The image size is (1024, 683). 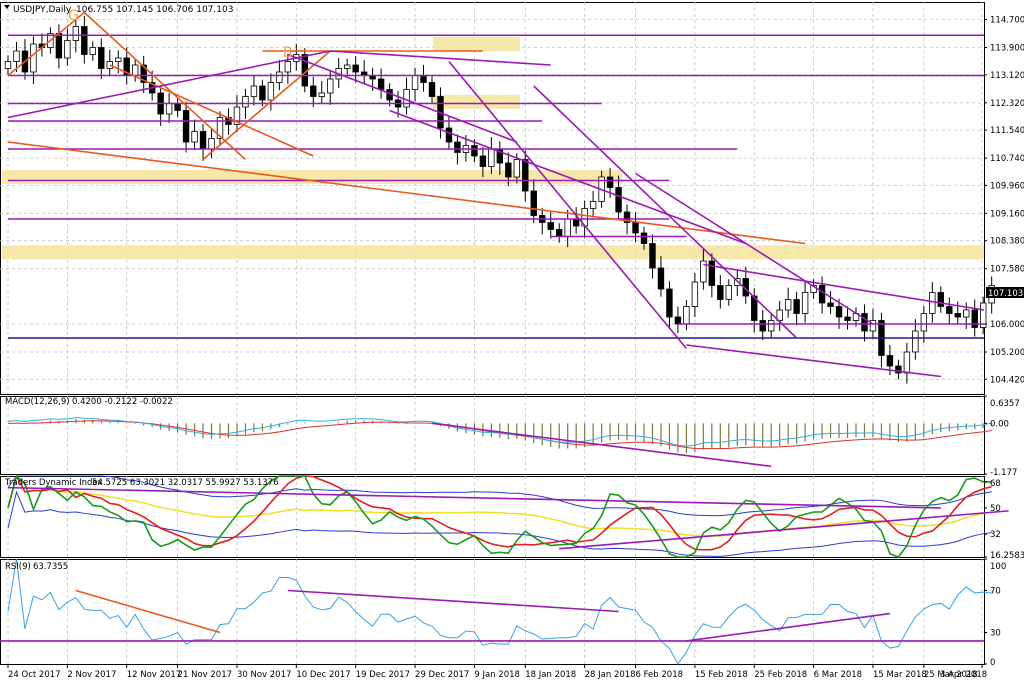 What do you see at coordinates (721, 675) in the screenshot?
I see `x-tick-label: 15 Feb 2018` at bounding box center [721, 675].